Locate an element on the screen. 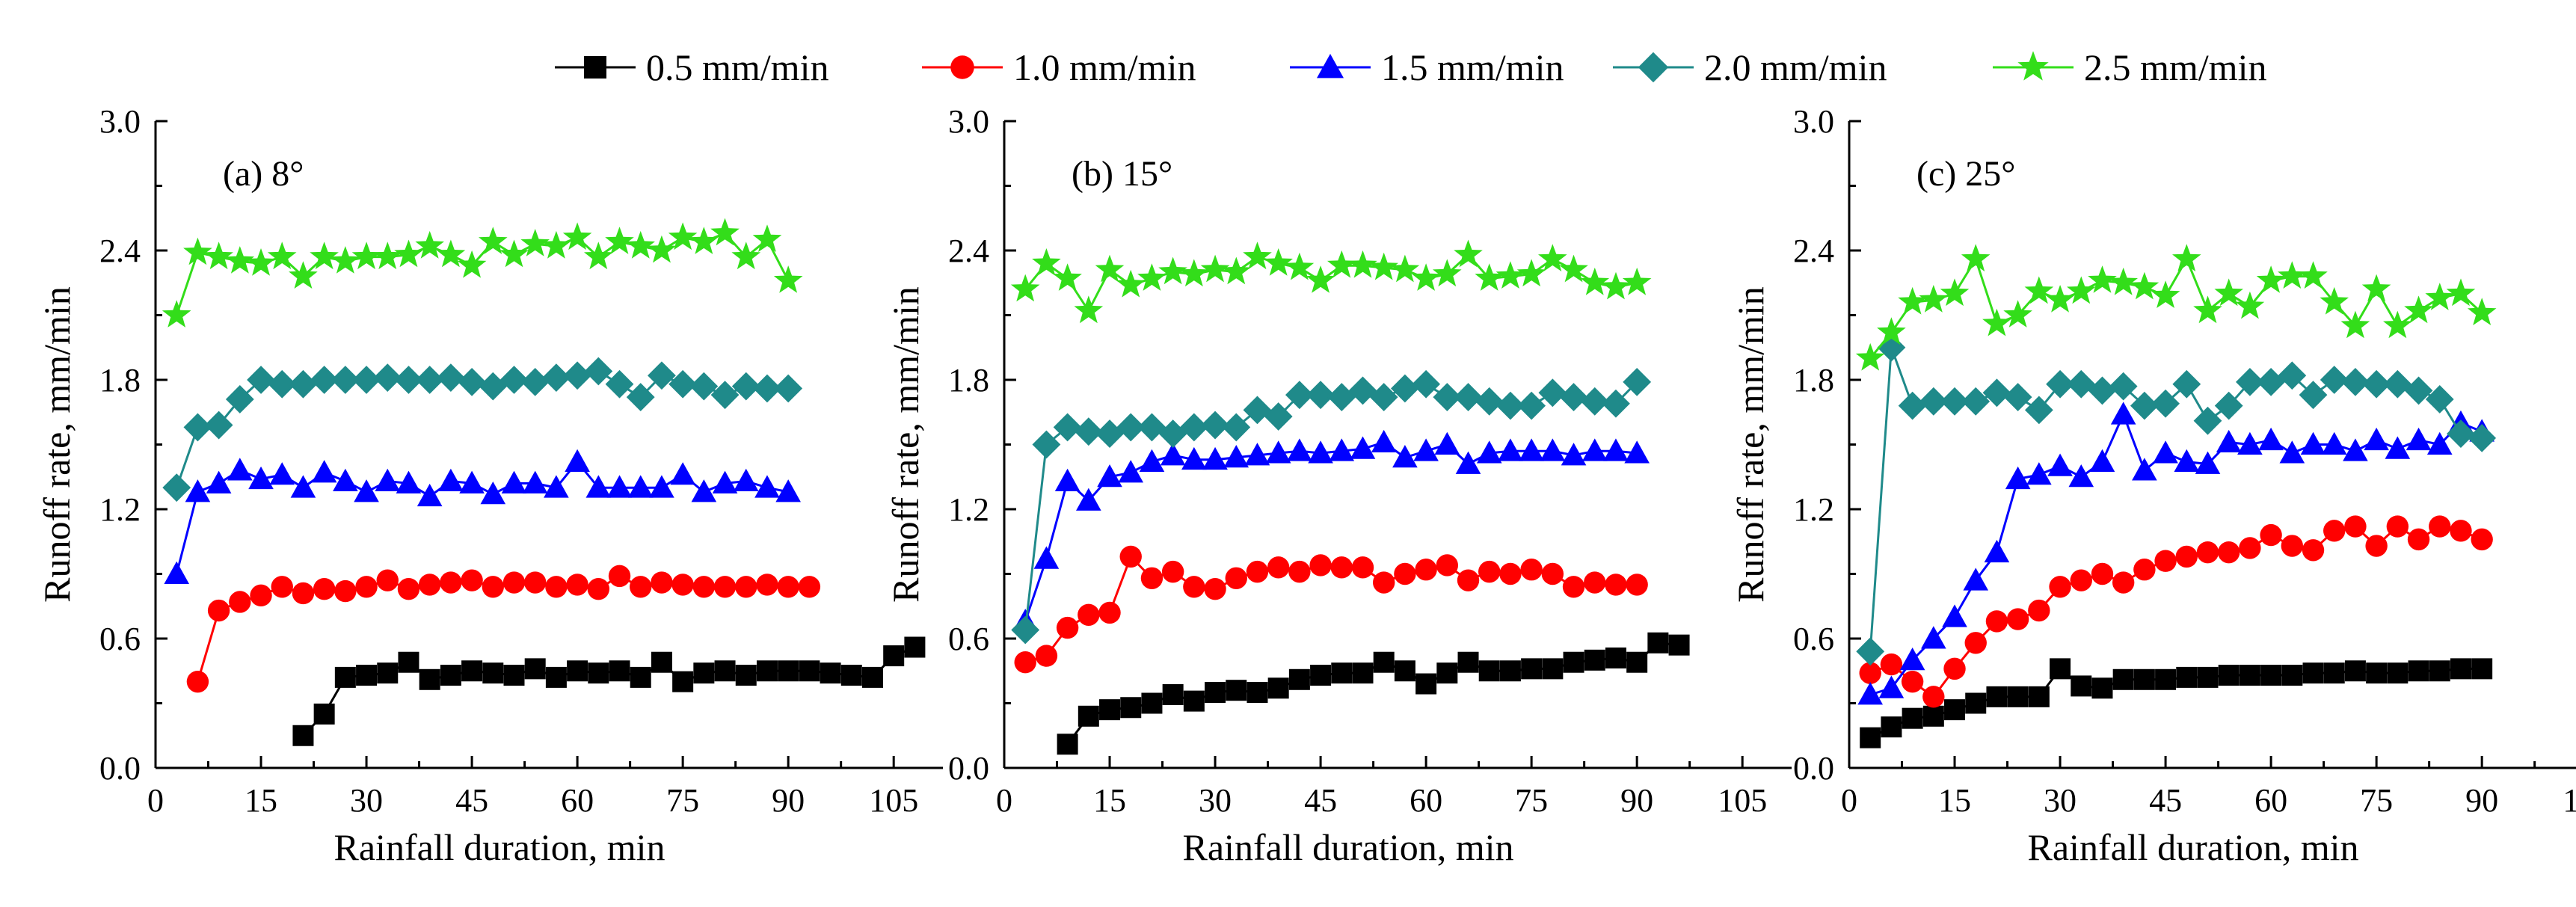 The width and height of the screenshot is (2576, 907). x-tick-label: 60 is located at coordinates (2270, 801).